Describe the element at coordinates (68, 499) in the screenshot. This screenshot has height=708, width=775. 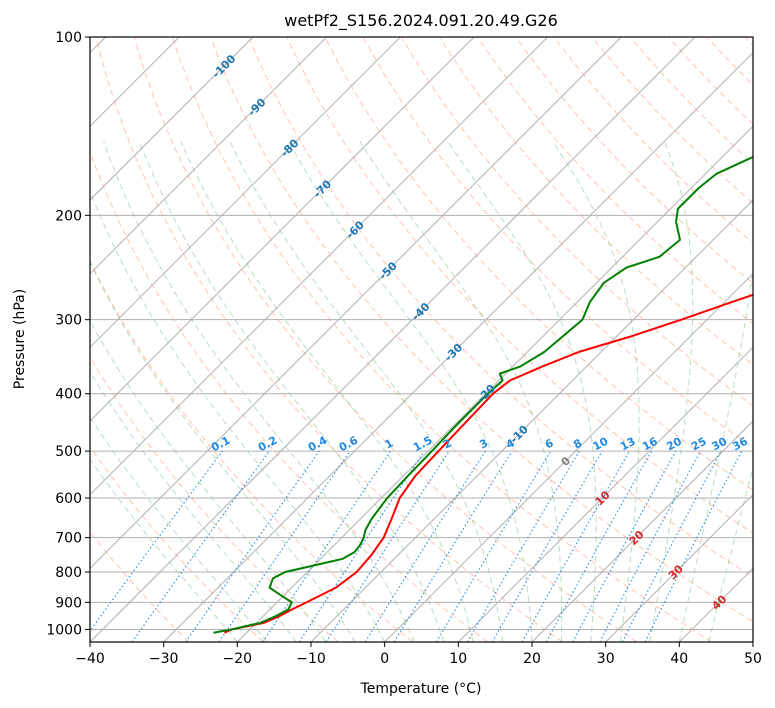
I see `y-tick-label: 600` at that location.